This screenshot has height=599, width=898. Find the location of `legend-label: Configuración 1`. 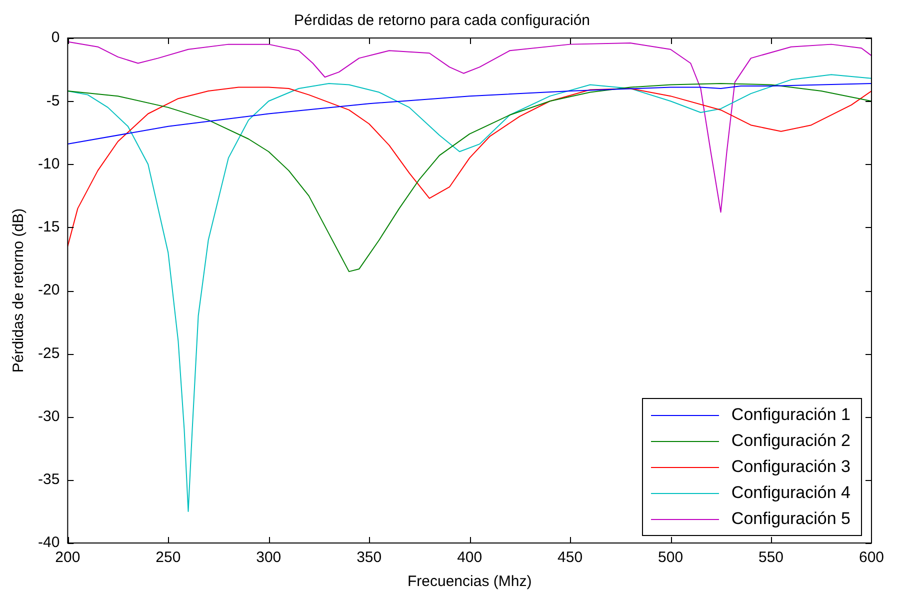

legend-label: Configuración 1 is located at coordinates (790, 415).